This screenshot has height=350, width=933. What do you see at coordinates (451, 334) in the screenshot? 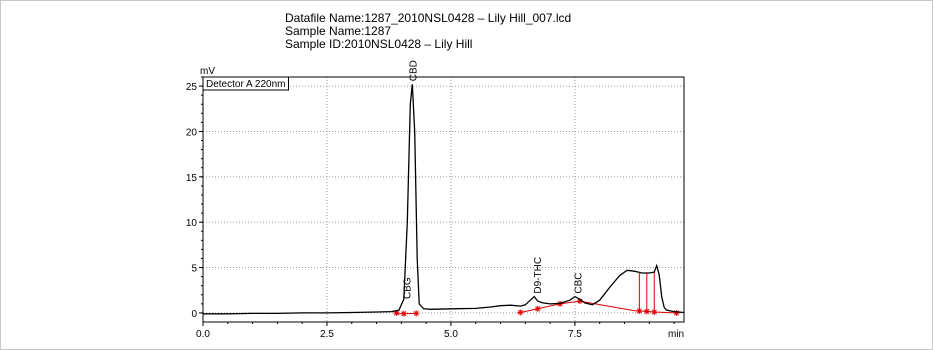
I see `x-tick-label: 5.0` at bounding box center [451, 334].